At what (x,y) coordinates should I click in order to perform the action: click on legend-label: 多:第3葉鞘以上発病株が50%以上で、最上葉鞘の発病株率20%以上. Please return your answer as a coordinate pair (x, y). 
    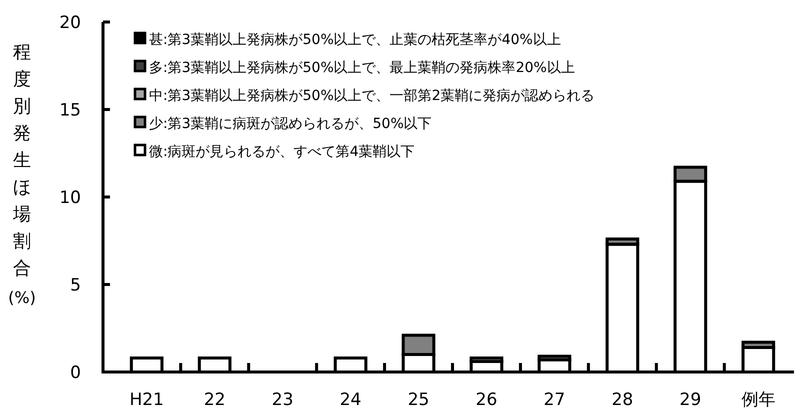
    Looking at the image, I should click on (362, 68).